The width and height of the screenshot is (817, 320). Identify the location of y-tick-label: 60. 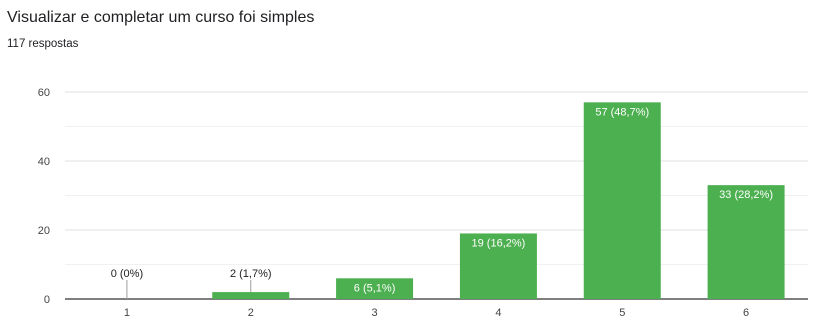
(44, 93).